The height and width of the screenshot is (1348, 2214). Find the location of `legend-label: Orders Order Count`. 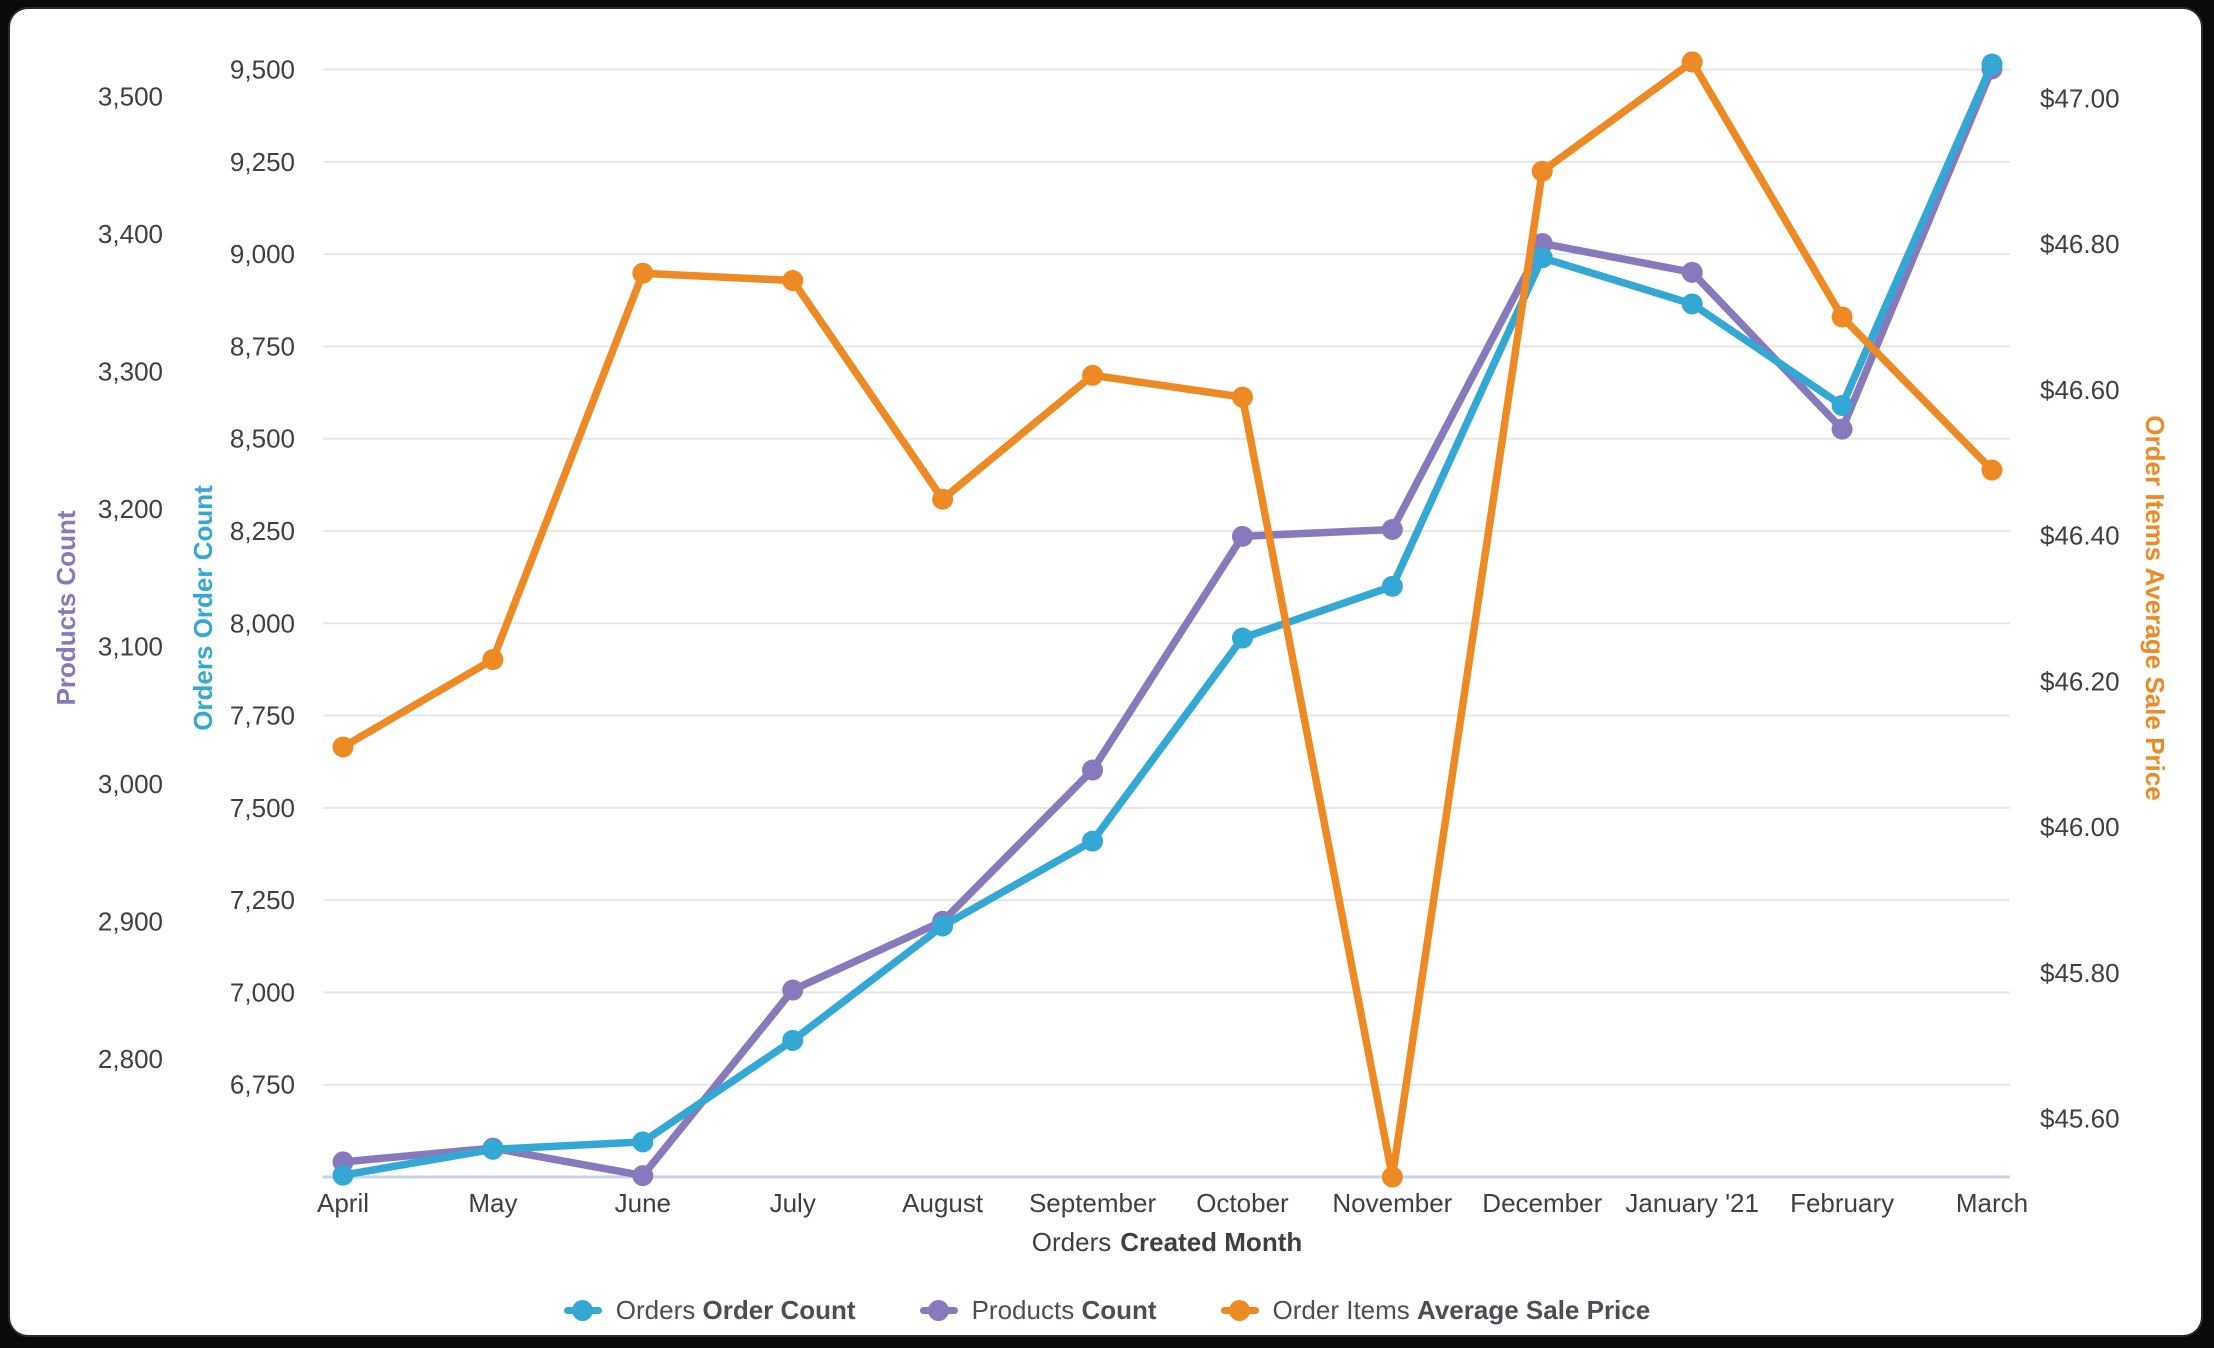

legend-label: Orders Order Count is located at coordinates (736, 1310).